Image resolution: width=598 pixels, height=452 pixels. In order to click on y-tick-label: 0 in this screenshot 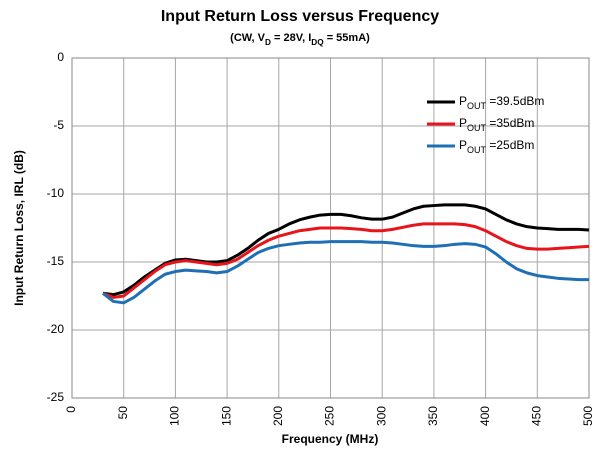, I will do `click(60, 57)`.